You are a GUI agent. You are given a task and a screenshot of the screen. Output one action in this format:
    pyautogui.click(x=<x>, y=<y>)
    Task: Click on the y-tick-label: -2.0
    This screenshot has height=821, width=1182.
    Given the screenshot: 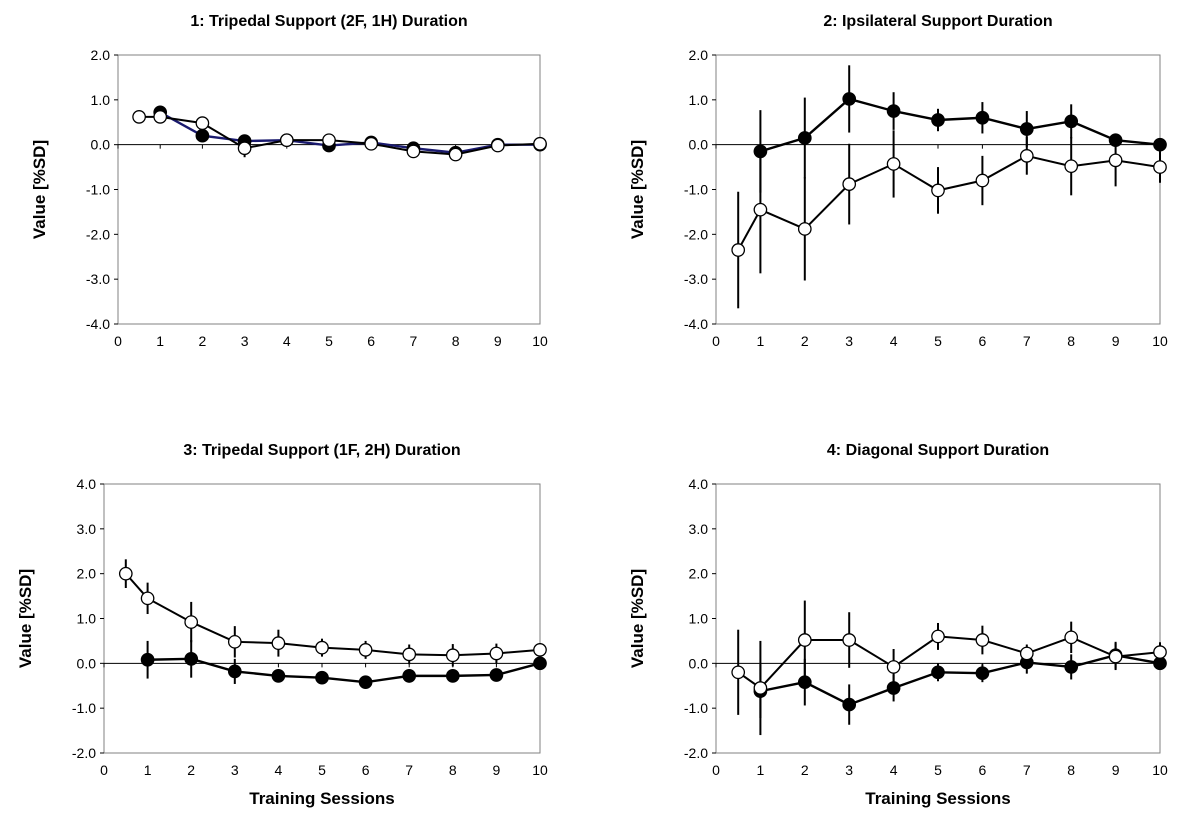 What is the action you would take?
    pyautogui.click(x=98, y=234)
    